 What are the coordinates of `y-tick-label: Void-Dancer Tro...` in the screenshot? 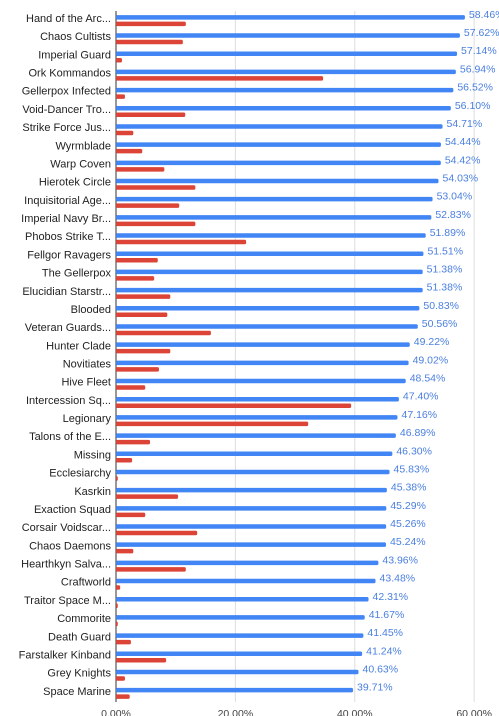 It's located at (66, 110).